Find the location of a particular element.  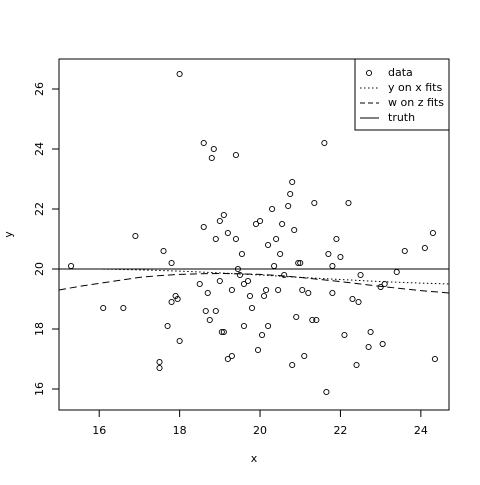

y-tick-label: 16 is located at coordinates (39, 389).